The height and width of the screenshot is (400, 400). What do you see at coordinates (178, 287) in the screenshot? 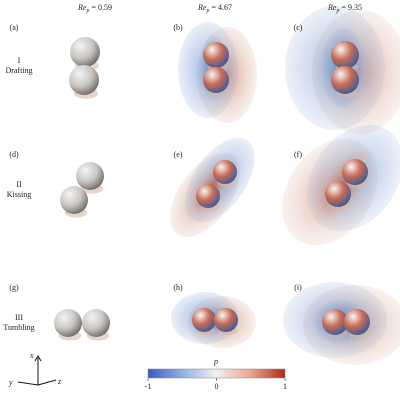
I see `panel-label: (h)` at bounding box center [178, 287].